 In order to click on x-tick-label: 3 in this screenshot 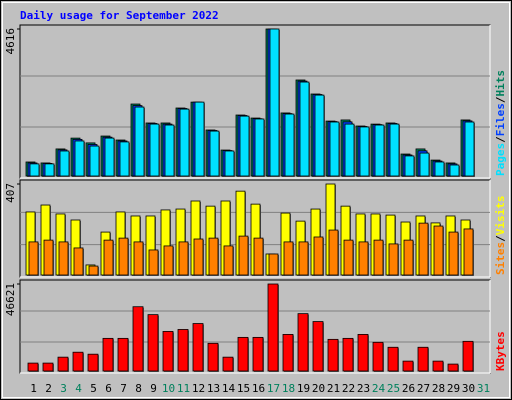, I will do `click(63, 388)`.